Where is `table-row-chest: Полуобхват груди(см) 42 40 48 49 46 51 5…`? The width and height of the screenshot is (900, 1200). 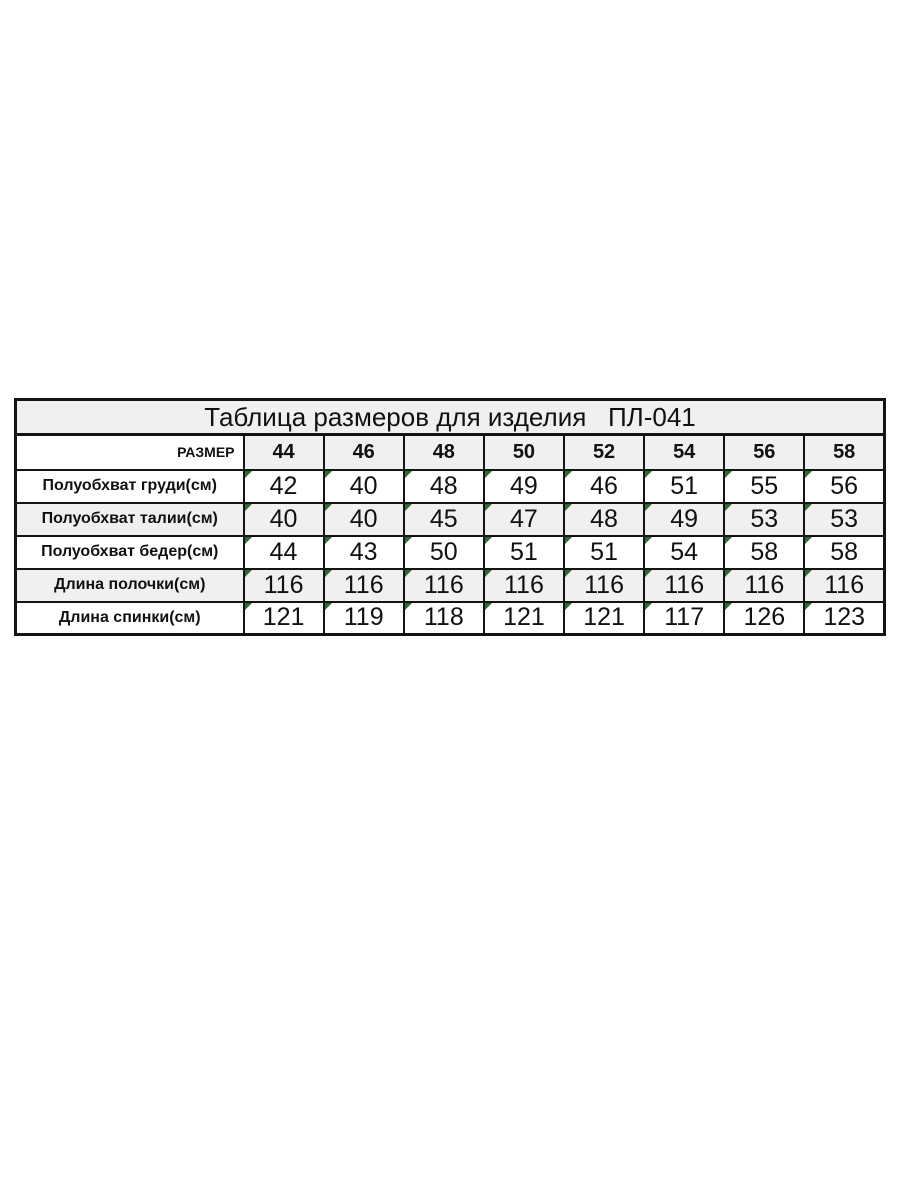 table-row-chest: Полуобхват груди(см) 42 40 48 49 46 51 5… is located at coordinates (450, 486).